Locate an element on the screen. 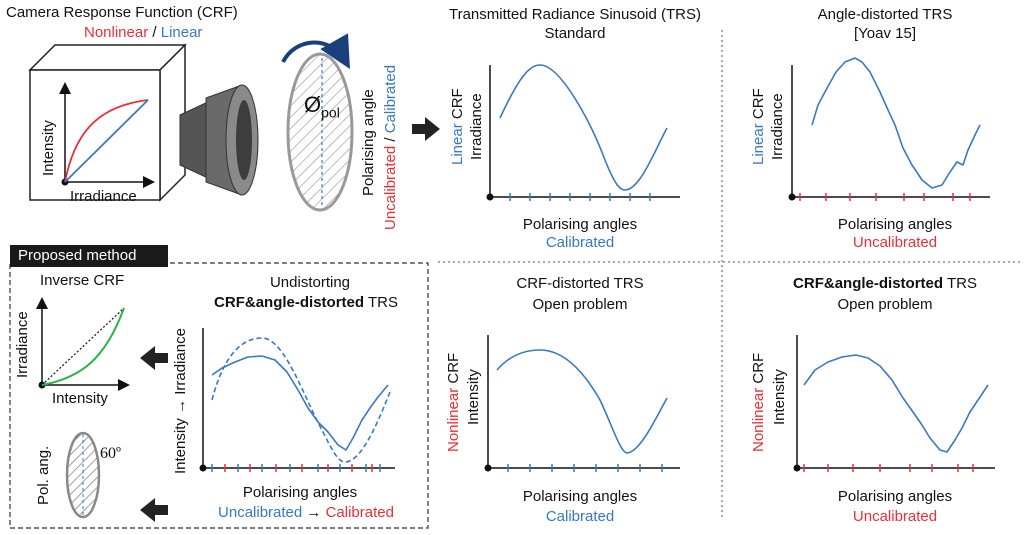 The image size is (1030, 535). crf-mini-plot is located at coordinates (107, 135).